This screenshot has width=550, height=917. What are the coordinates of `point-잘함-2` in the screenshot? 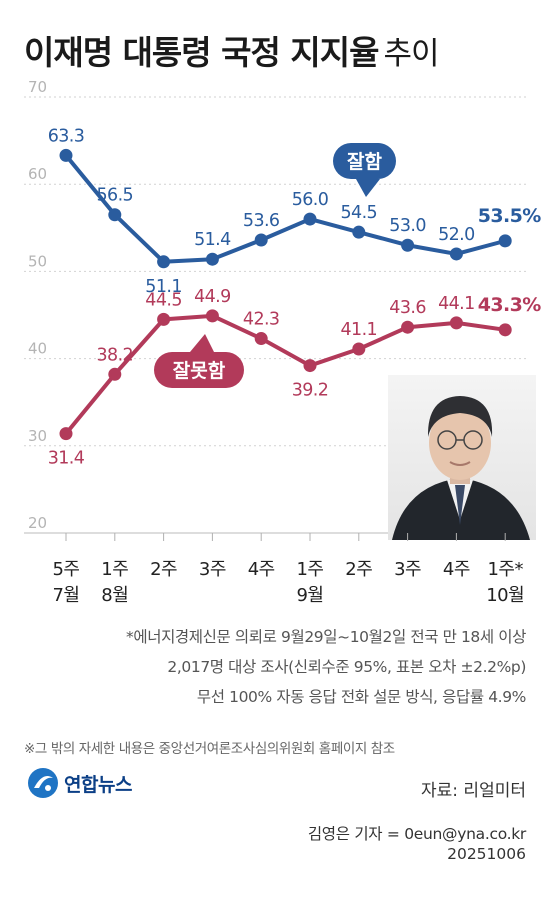 It's located at (164, 262).